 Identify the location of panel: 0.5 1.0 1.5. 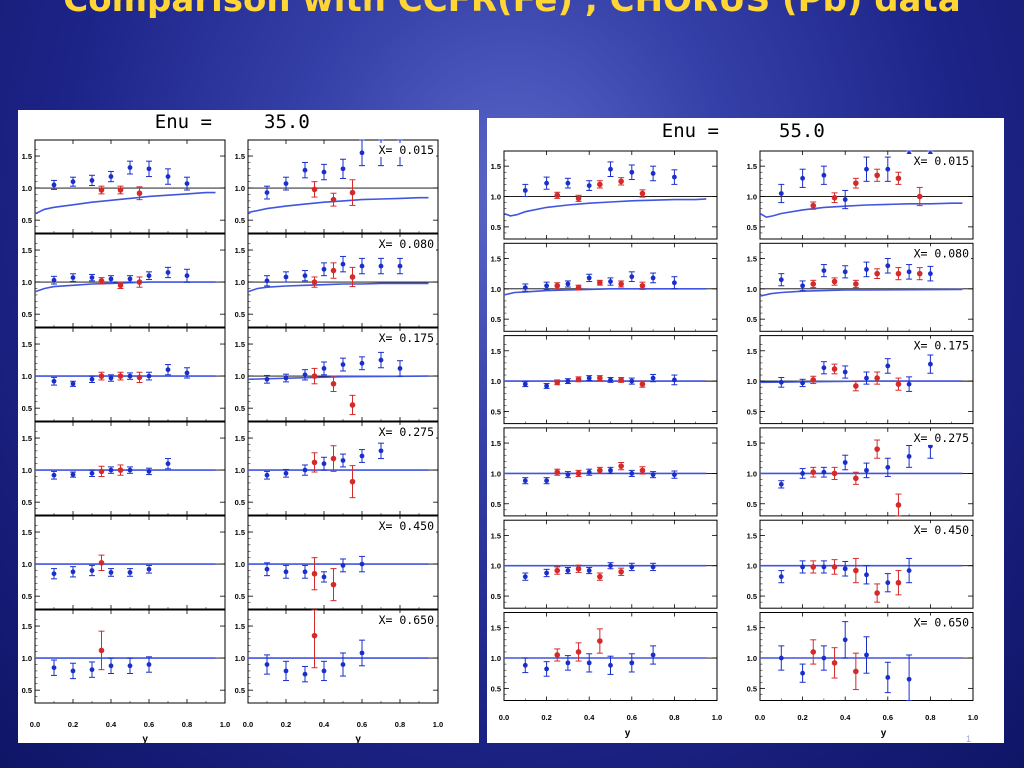
(124, 280).